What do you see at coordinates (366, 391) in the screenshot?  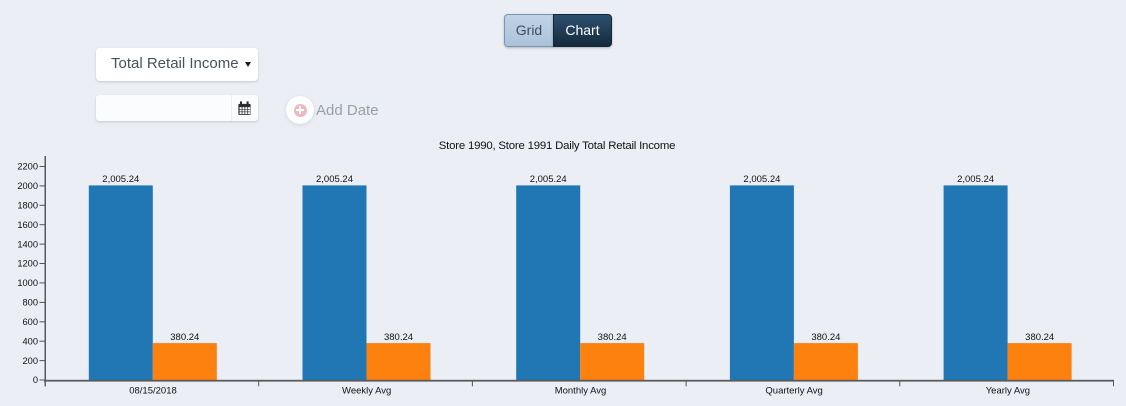 I see `svg-text: Weekly Avg` at bounding box center [366, 391].